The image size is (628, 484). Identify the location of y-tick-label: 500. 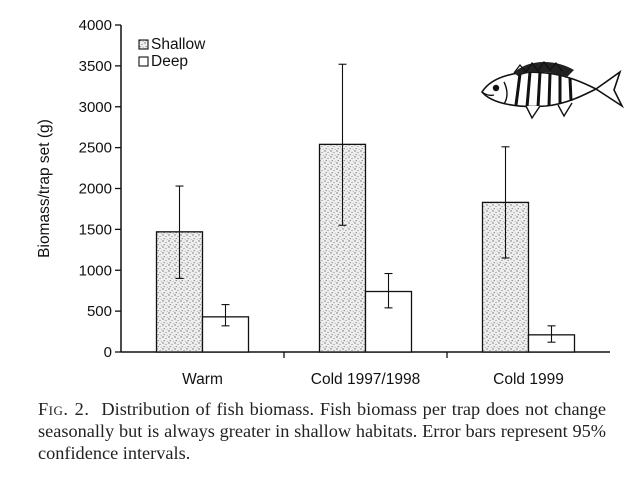
(99, 311).